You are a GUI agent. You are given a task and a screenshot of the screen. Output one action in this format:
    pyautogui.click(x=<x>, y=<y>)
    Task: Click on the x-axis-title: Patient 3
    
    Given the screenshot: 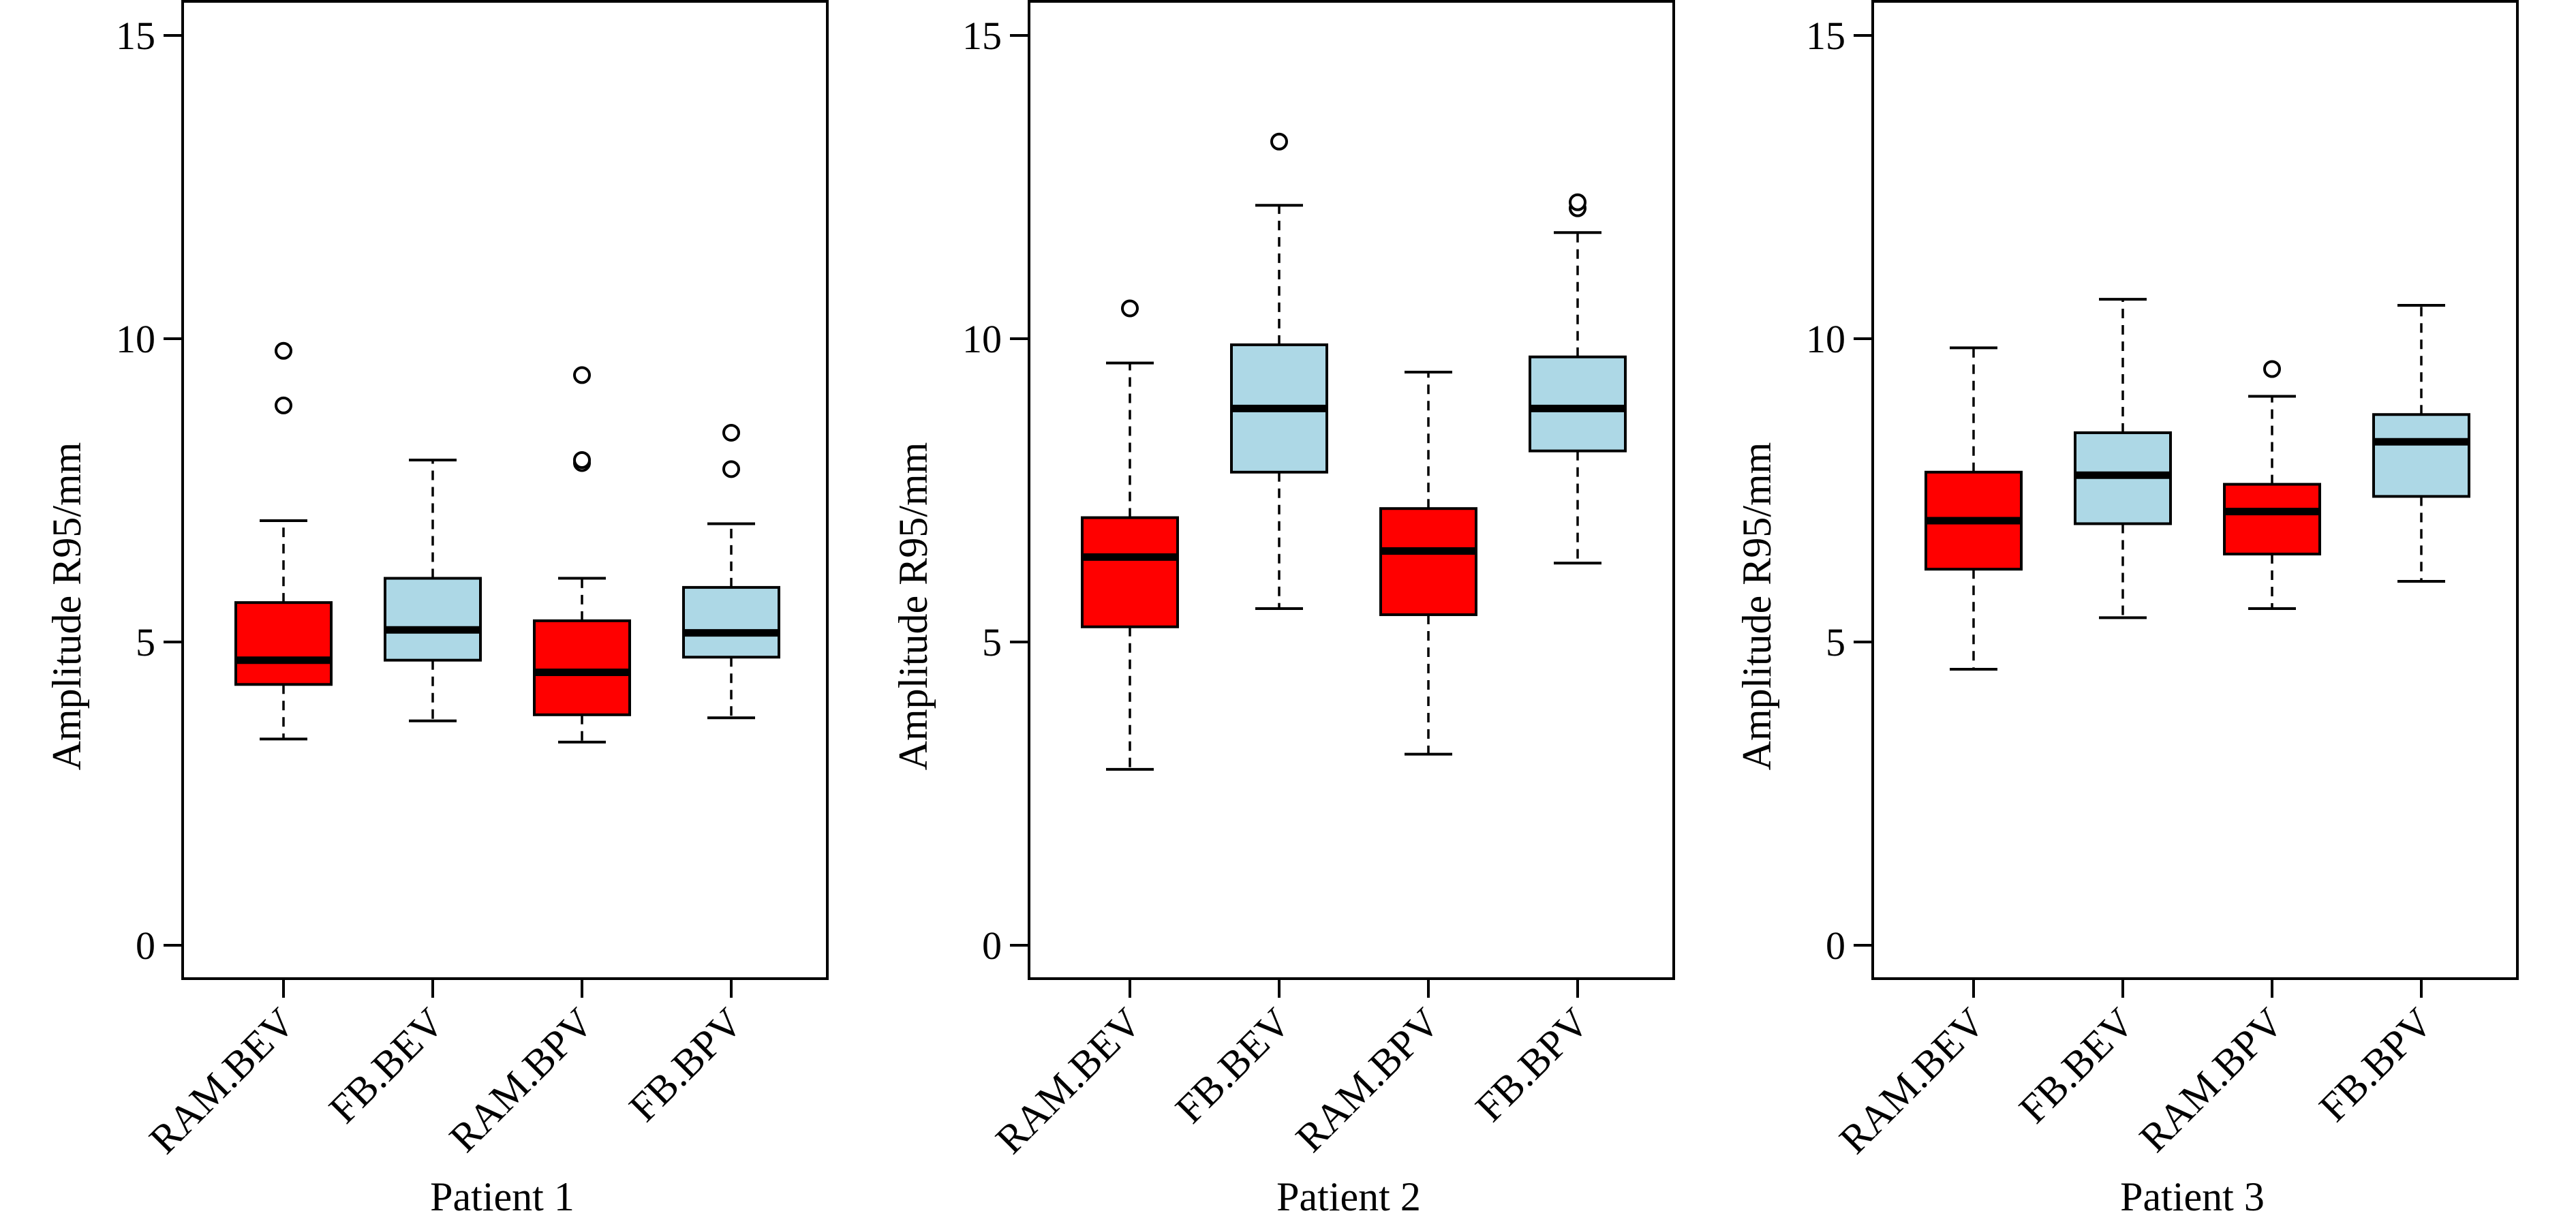 What is the action you would take?
    pyautogui.click(x=2192, y=1196)
    